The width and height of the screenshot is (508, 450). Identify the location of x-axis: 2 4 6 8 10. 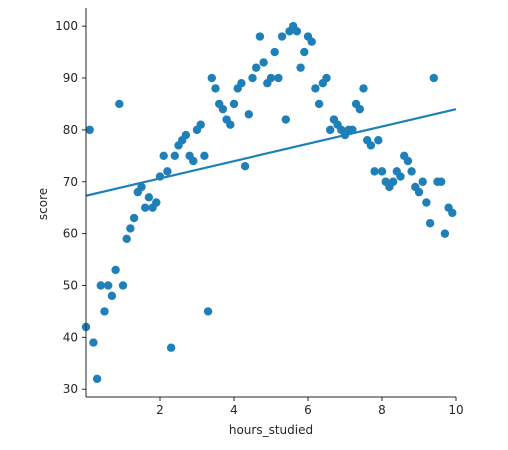
(275, 406).